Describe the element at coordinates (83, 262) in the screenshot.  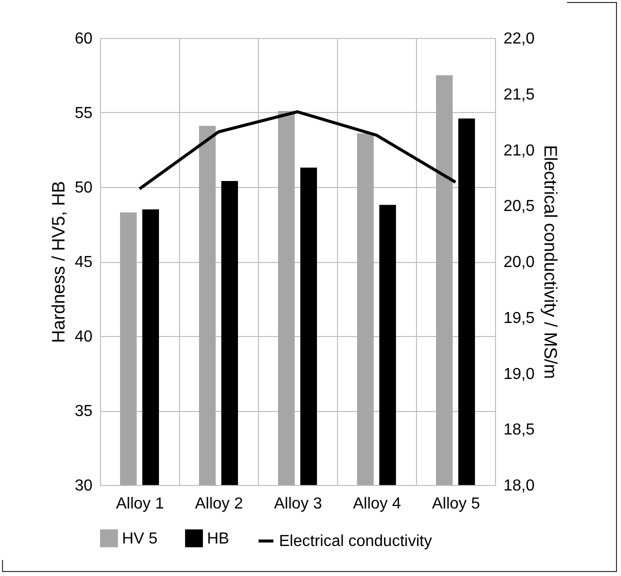
I see `y-tick-label: 45` at that location.